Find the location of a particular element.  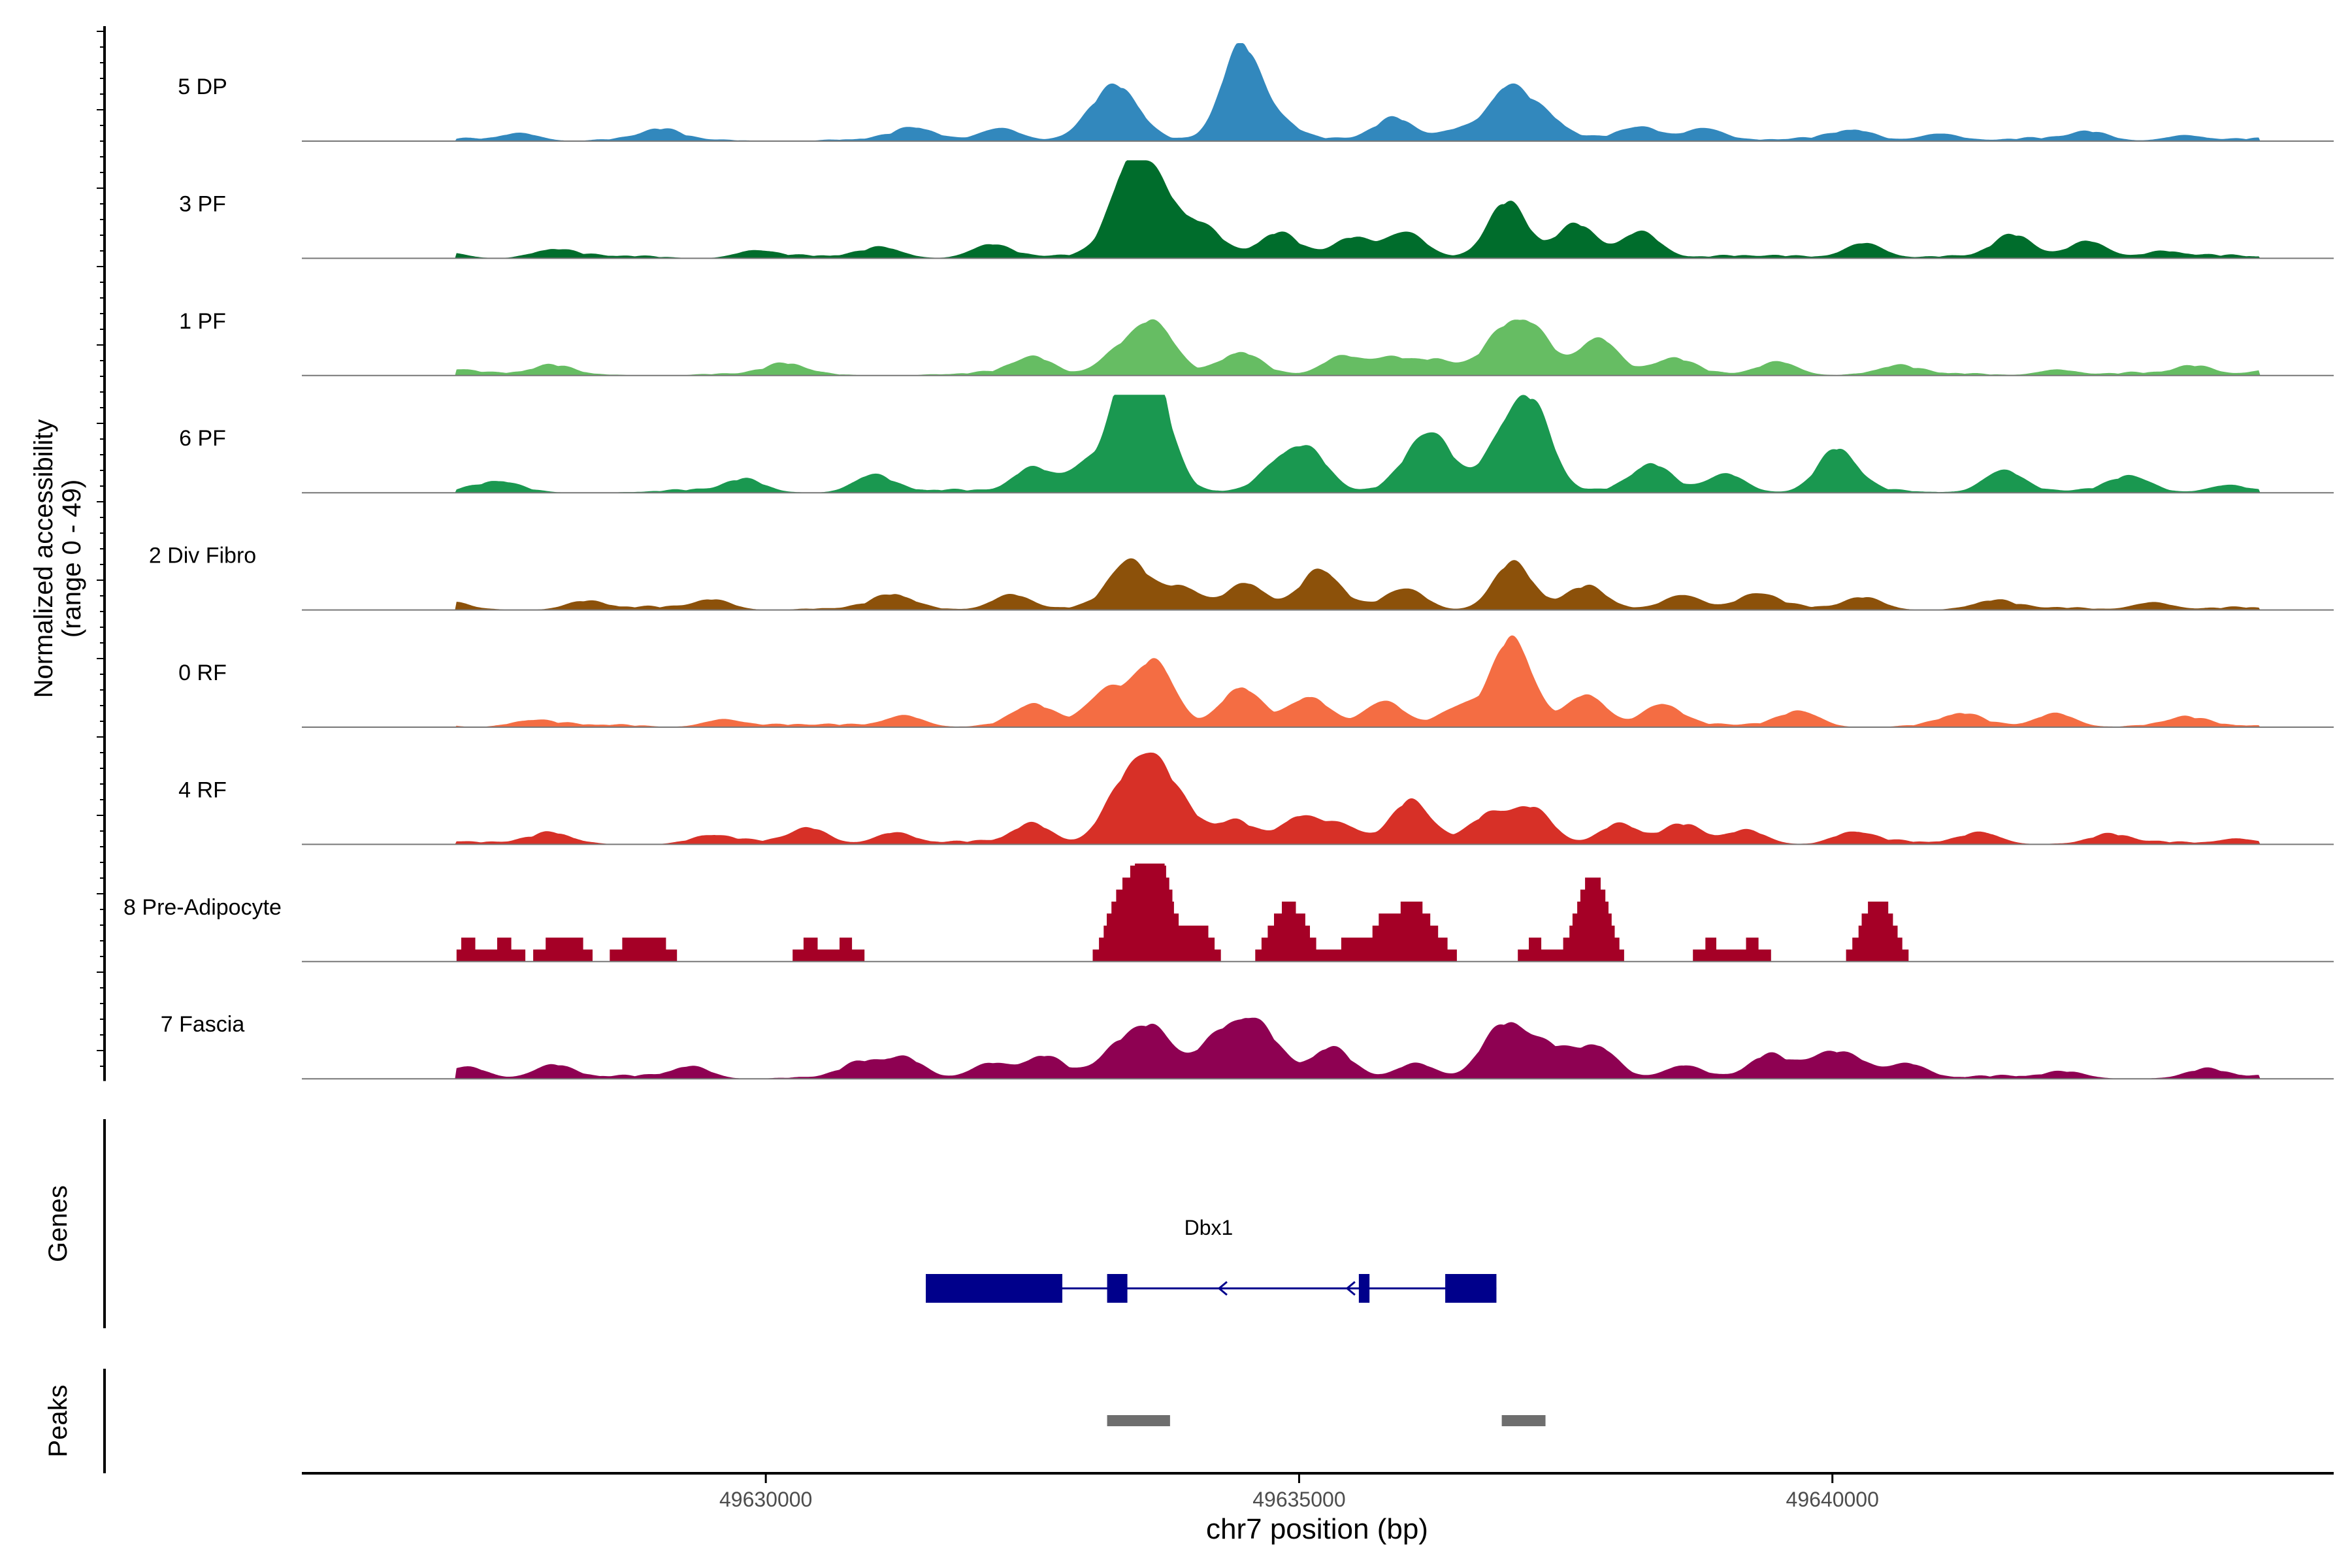

x-tick-label: 49640000 is located at coordinates (1832, 1499).